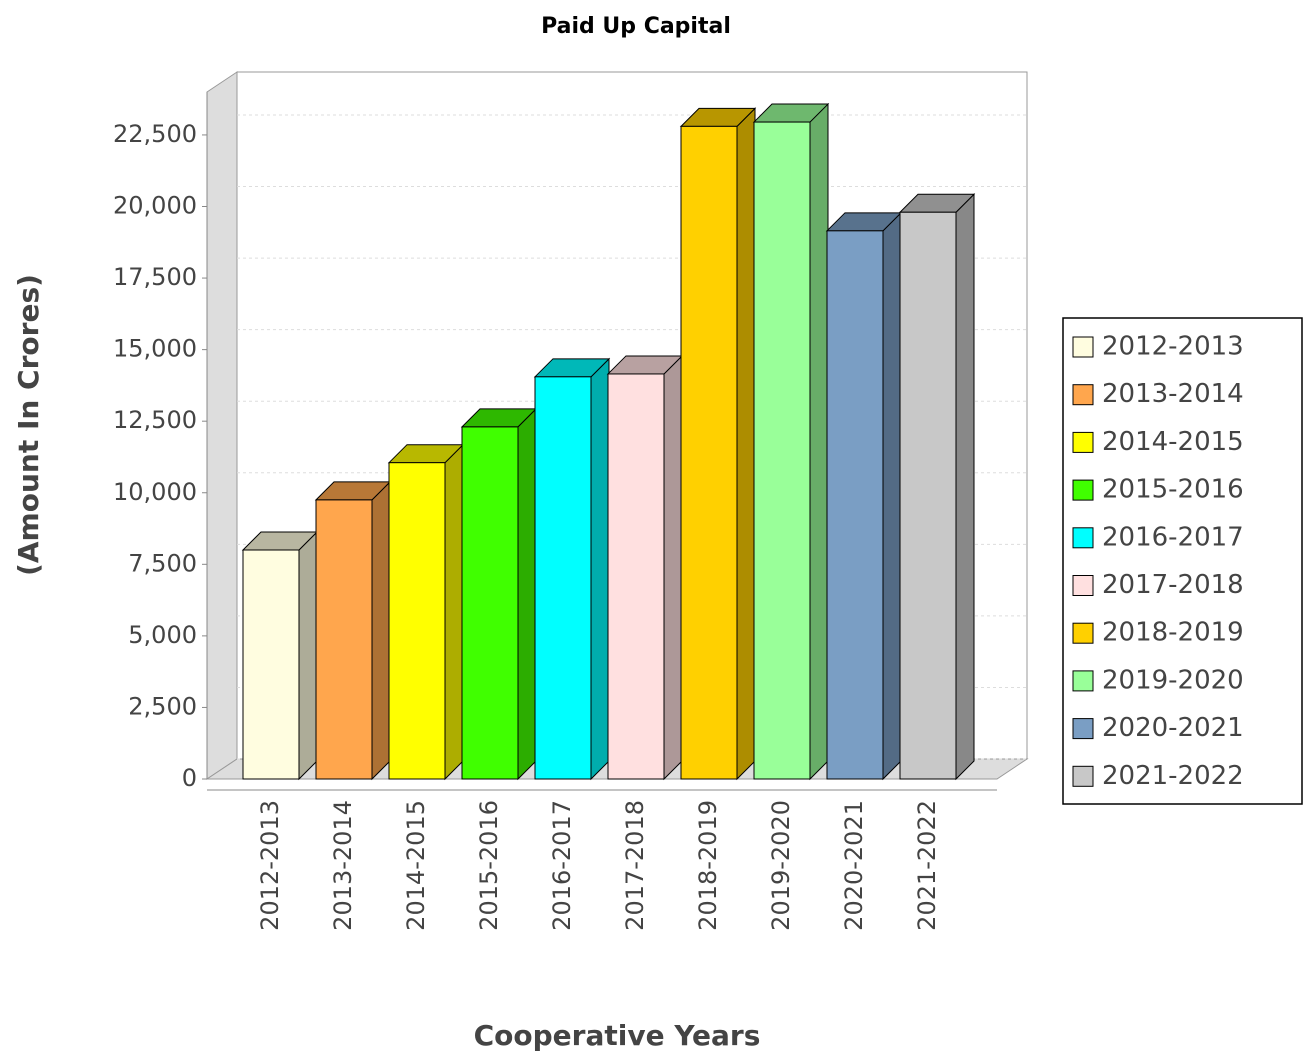  Describe the element at coordinates (343, 865) in the screenshot. I see `x-tick-label: 2013-2014` at that location.